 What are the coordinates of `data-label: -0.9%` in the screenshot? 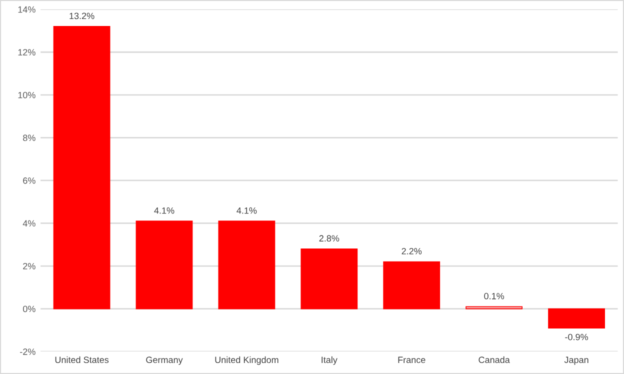 It's located at (576, 337).